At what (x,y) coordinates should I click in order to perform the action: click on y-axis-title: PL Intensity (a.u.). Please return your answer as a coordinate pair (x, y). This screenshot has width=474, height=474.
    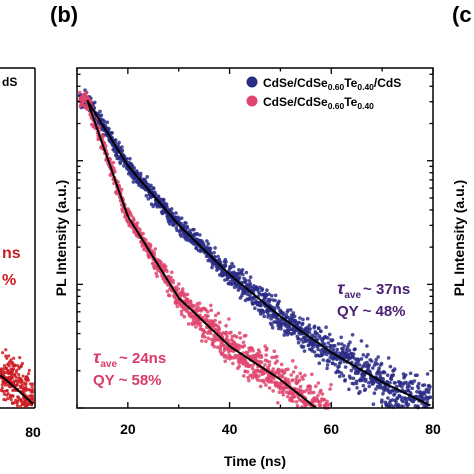
    Looking at the image, I should click on (61, 238).